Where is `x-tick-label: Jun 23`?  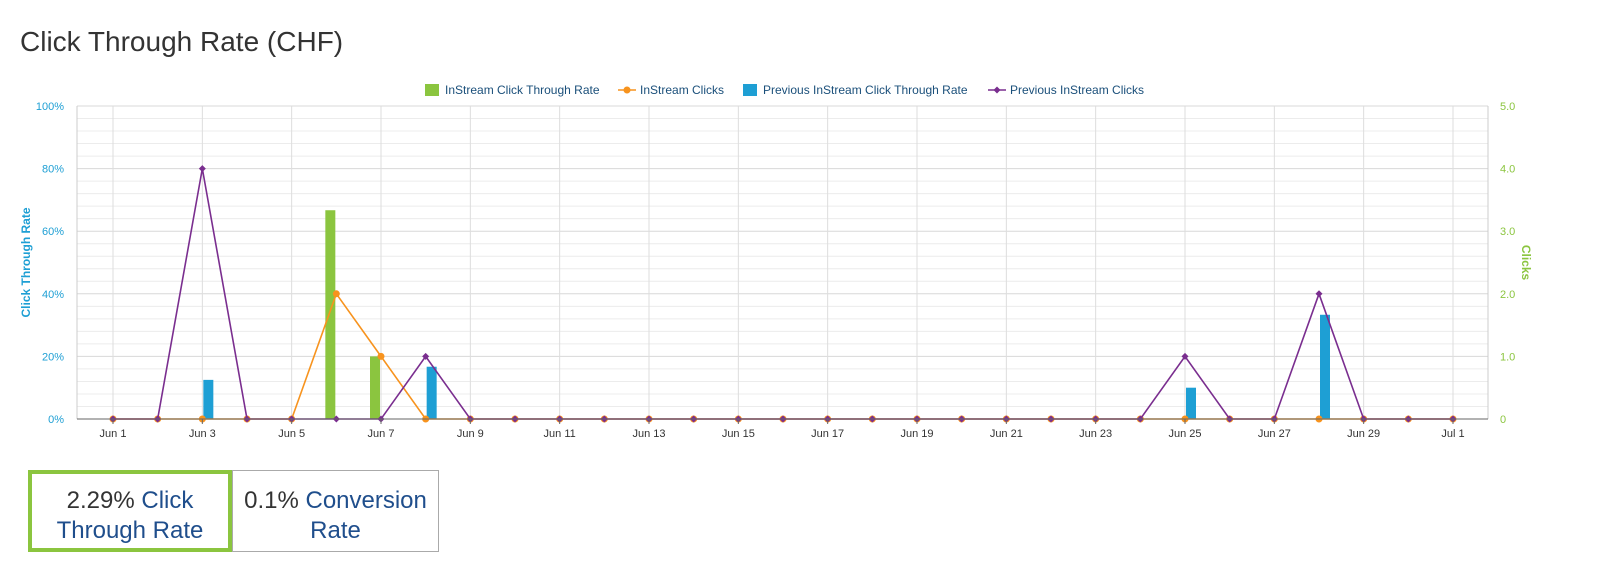 x-tick-label: Jun 23 is located at coordinates (1095, 434).